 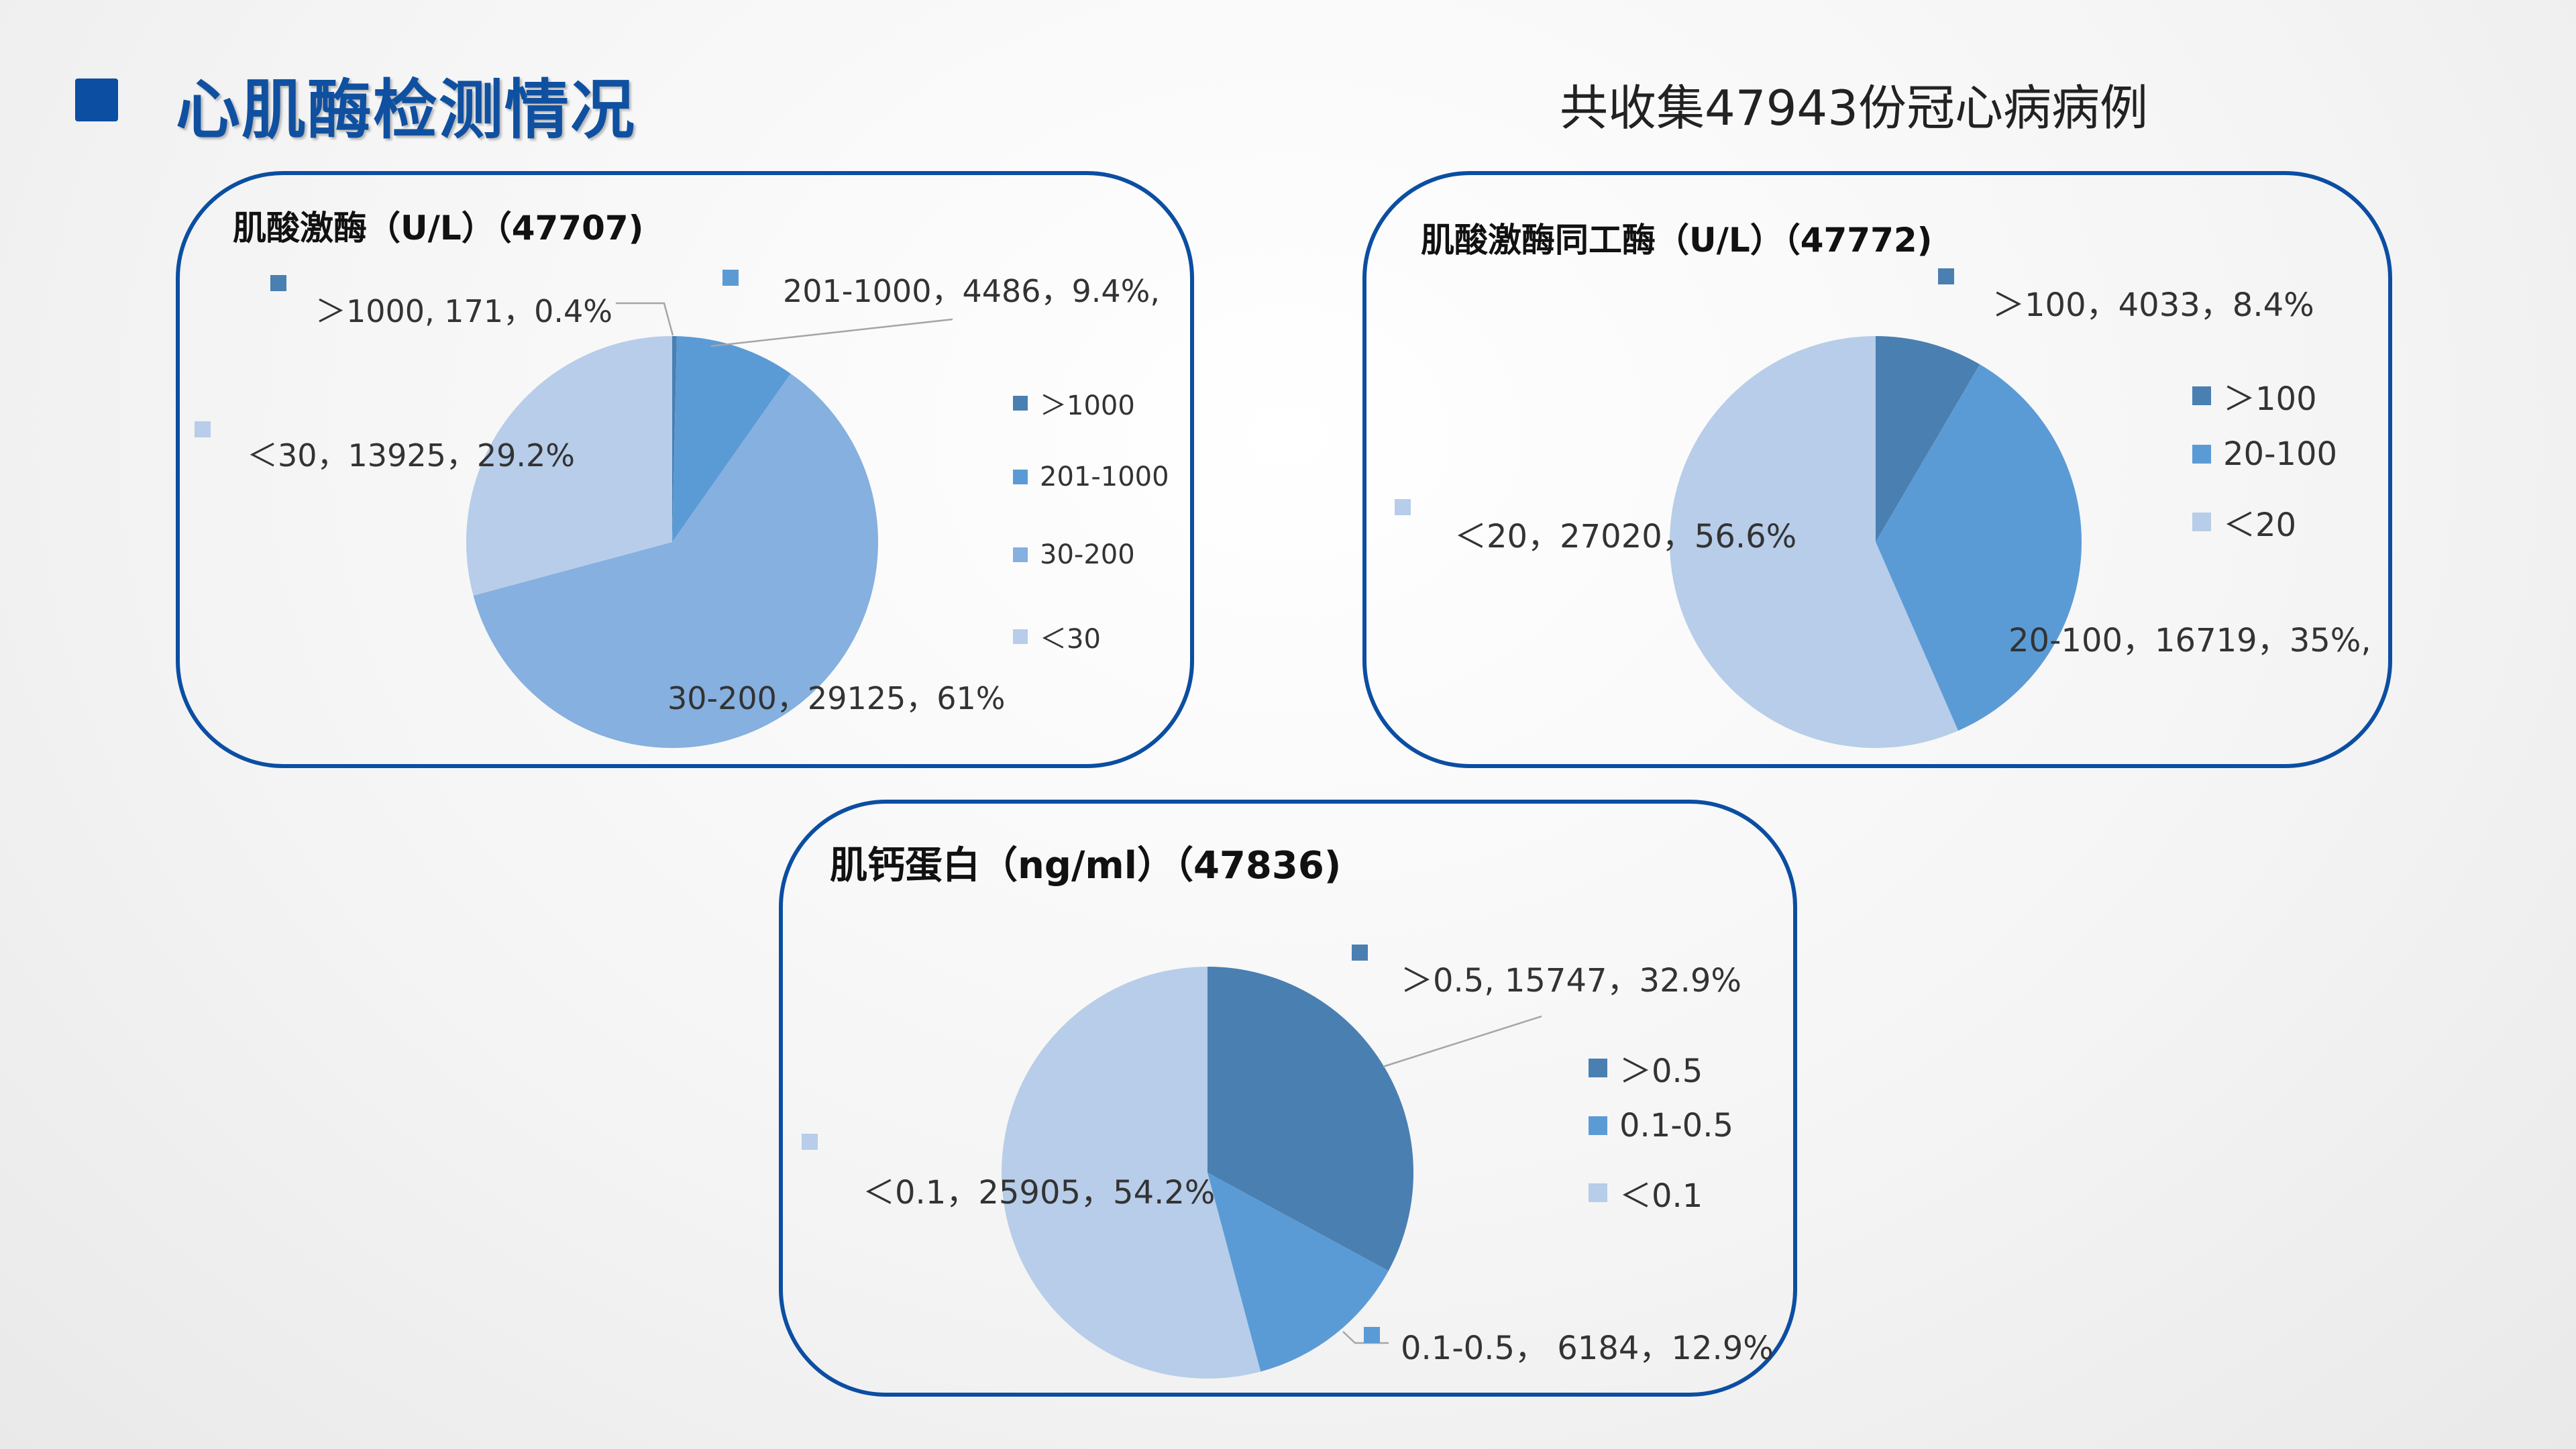 What do you see at coordinates (1087, 554) in the screenshot?
I see `legend-label-ck-30-200: 30-200` at bounding box center [1087, 554].